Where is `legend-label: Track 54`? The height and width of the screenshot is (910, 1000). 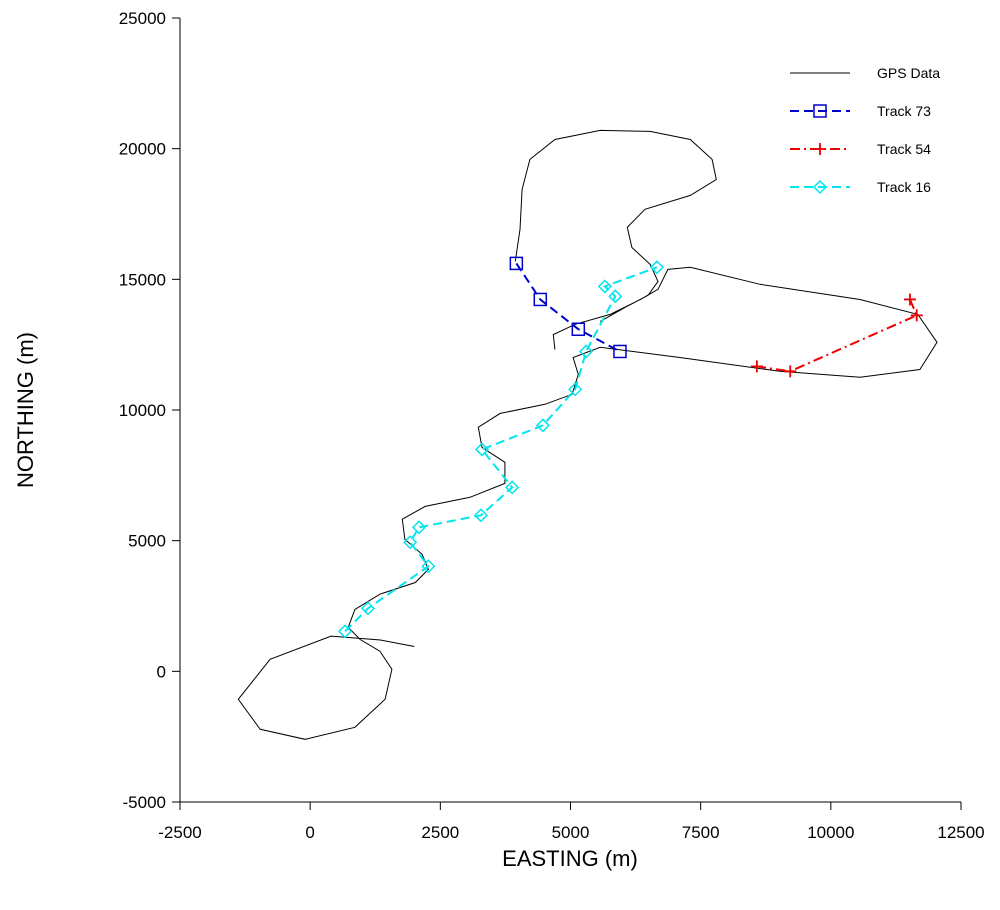 legend-label: Track 54 is located at coordinates (904, 149).